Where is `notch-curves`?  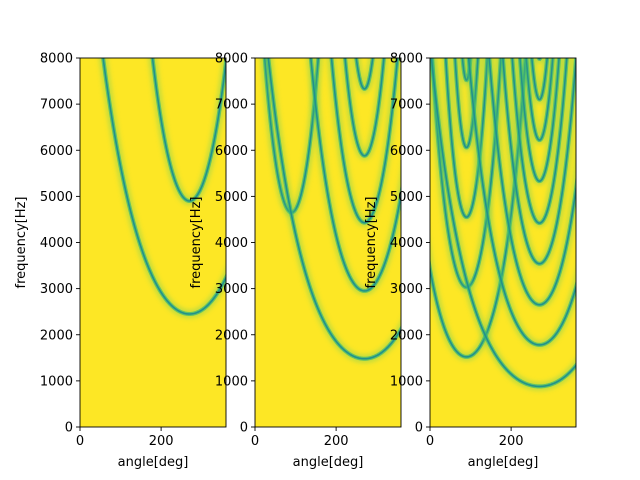 notch-curves is located at coordinates (330, 211).